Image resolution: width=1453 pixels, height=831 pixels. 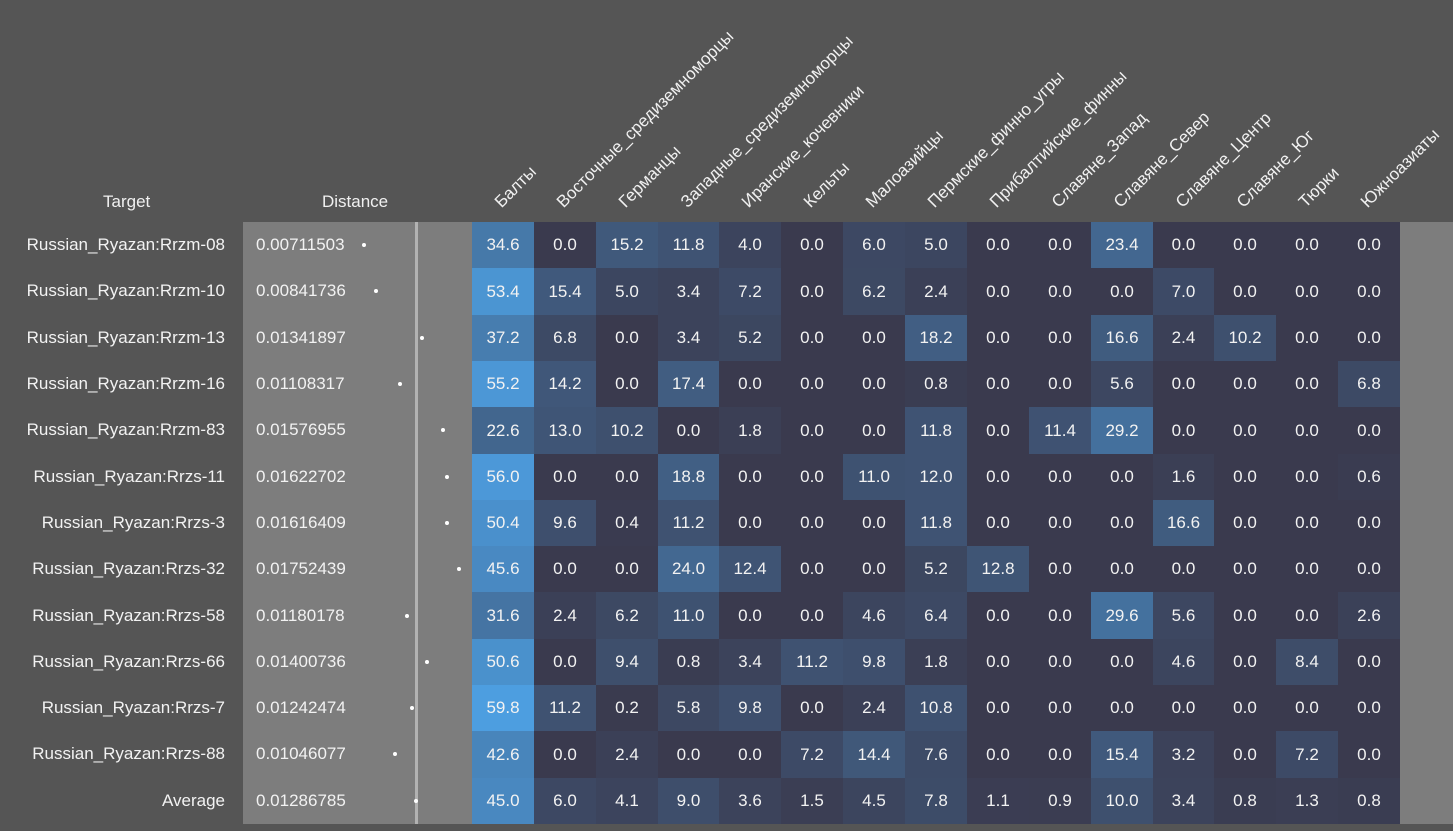 I want to click on heatmap-cell: 10.2, so click(x=1245, y=338).